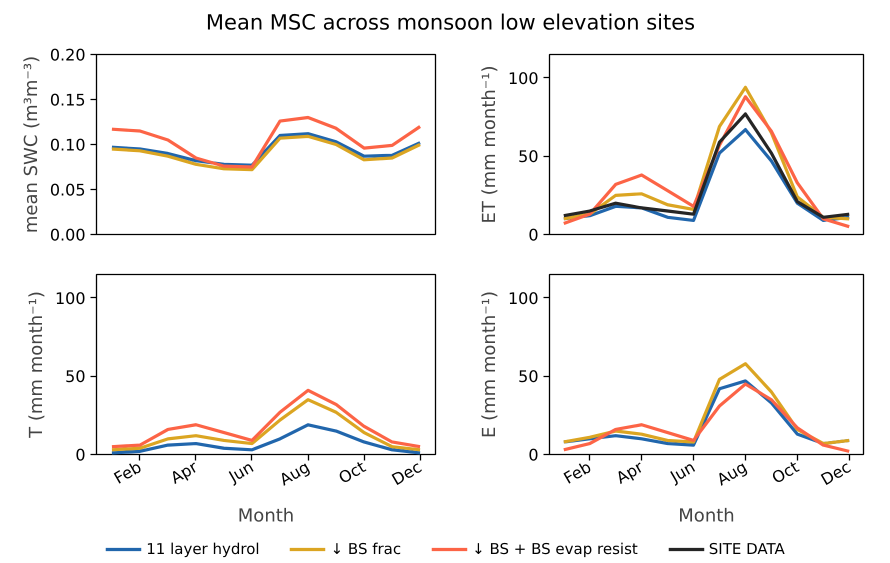  I want to click on y-tick-label: 0.00, so click(68, 235).